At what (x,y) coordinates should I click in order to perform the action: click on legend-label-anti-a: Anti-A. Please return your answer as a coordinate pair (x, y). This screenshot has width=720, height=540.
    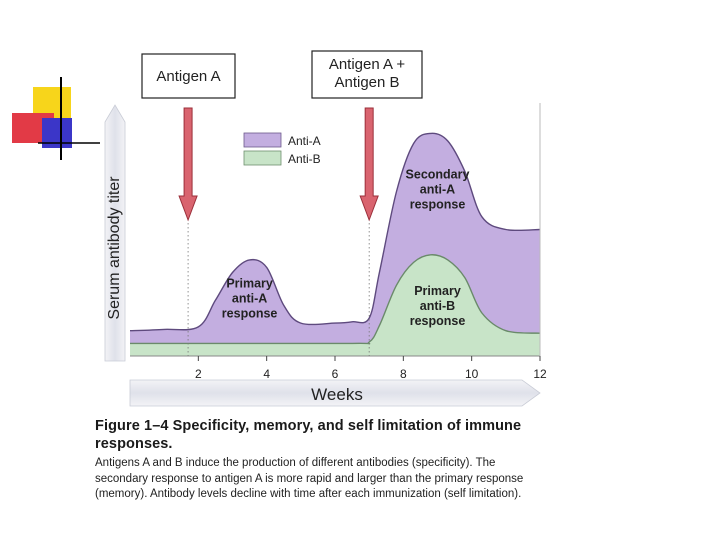
    Looking at the image, I should click on (304, 141).